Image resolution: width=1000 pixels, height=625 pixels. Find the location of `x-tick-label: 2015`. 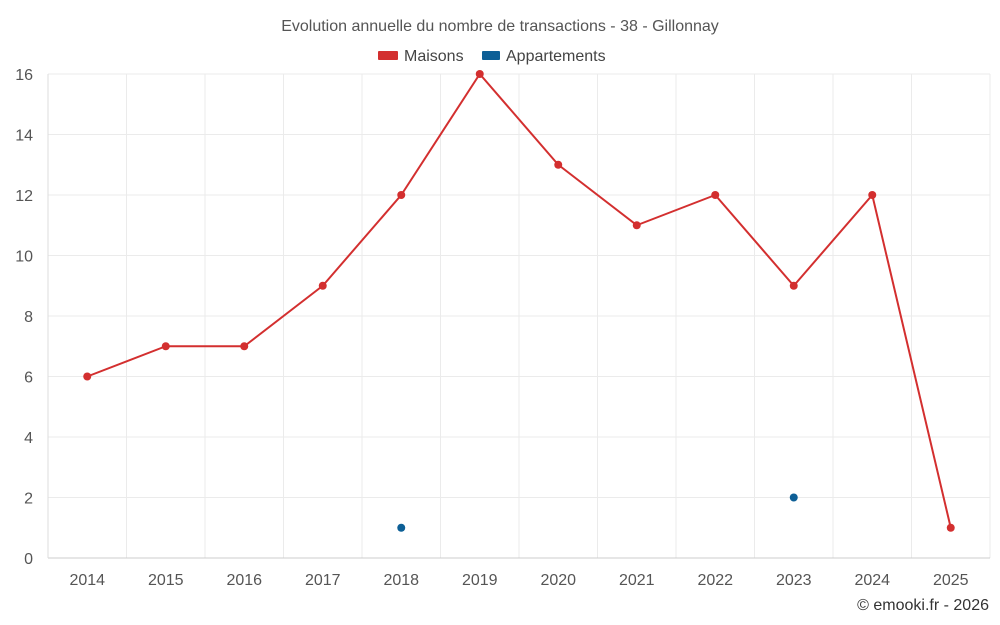

x-tick-label: 2015 is located at coordinates (166, 580).